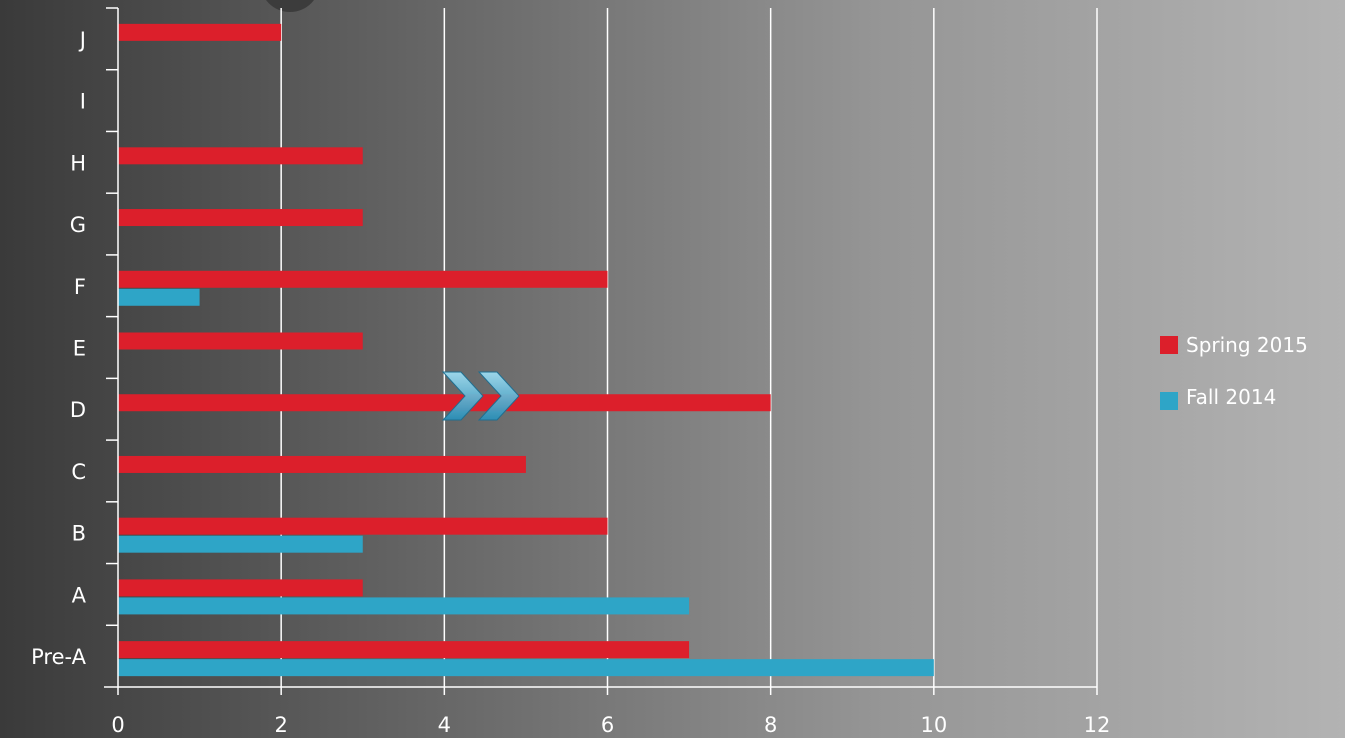  Describe the element at coordinates (1231, 397) in the screenshot. I see `legend-label-fall: Fall 2014` at that location.